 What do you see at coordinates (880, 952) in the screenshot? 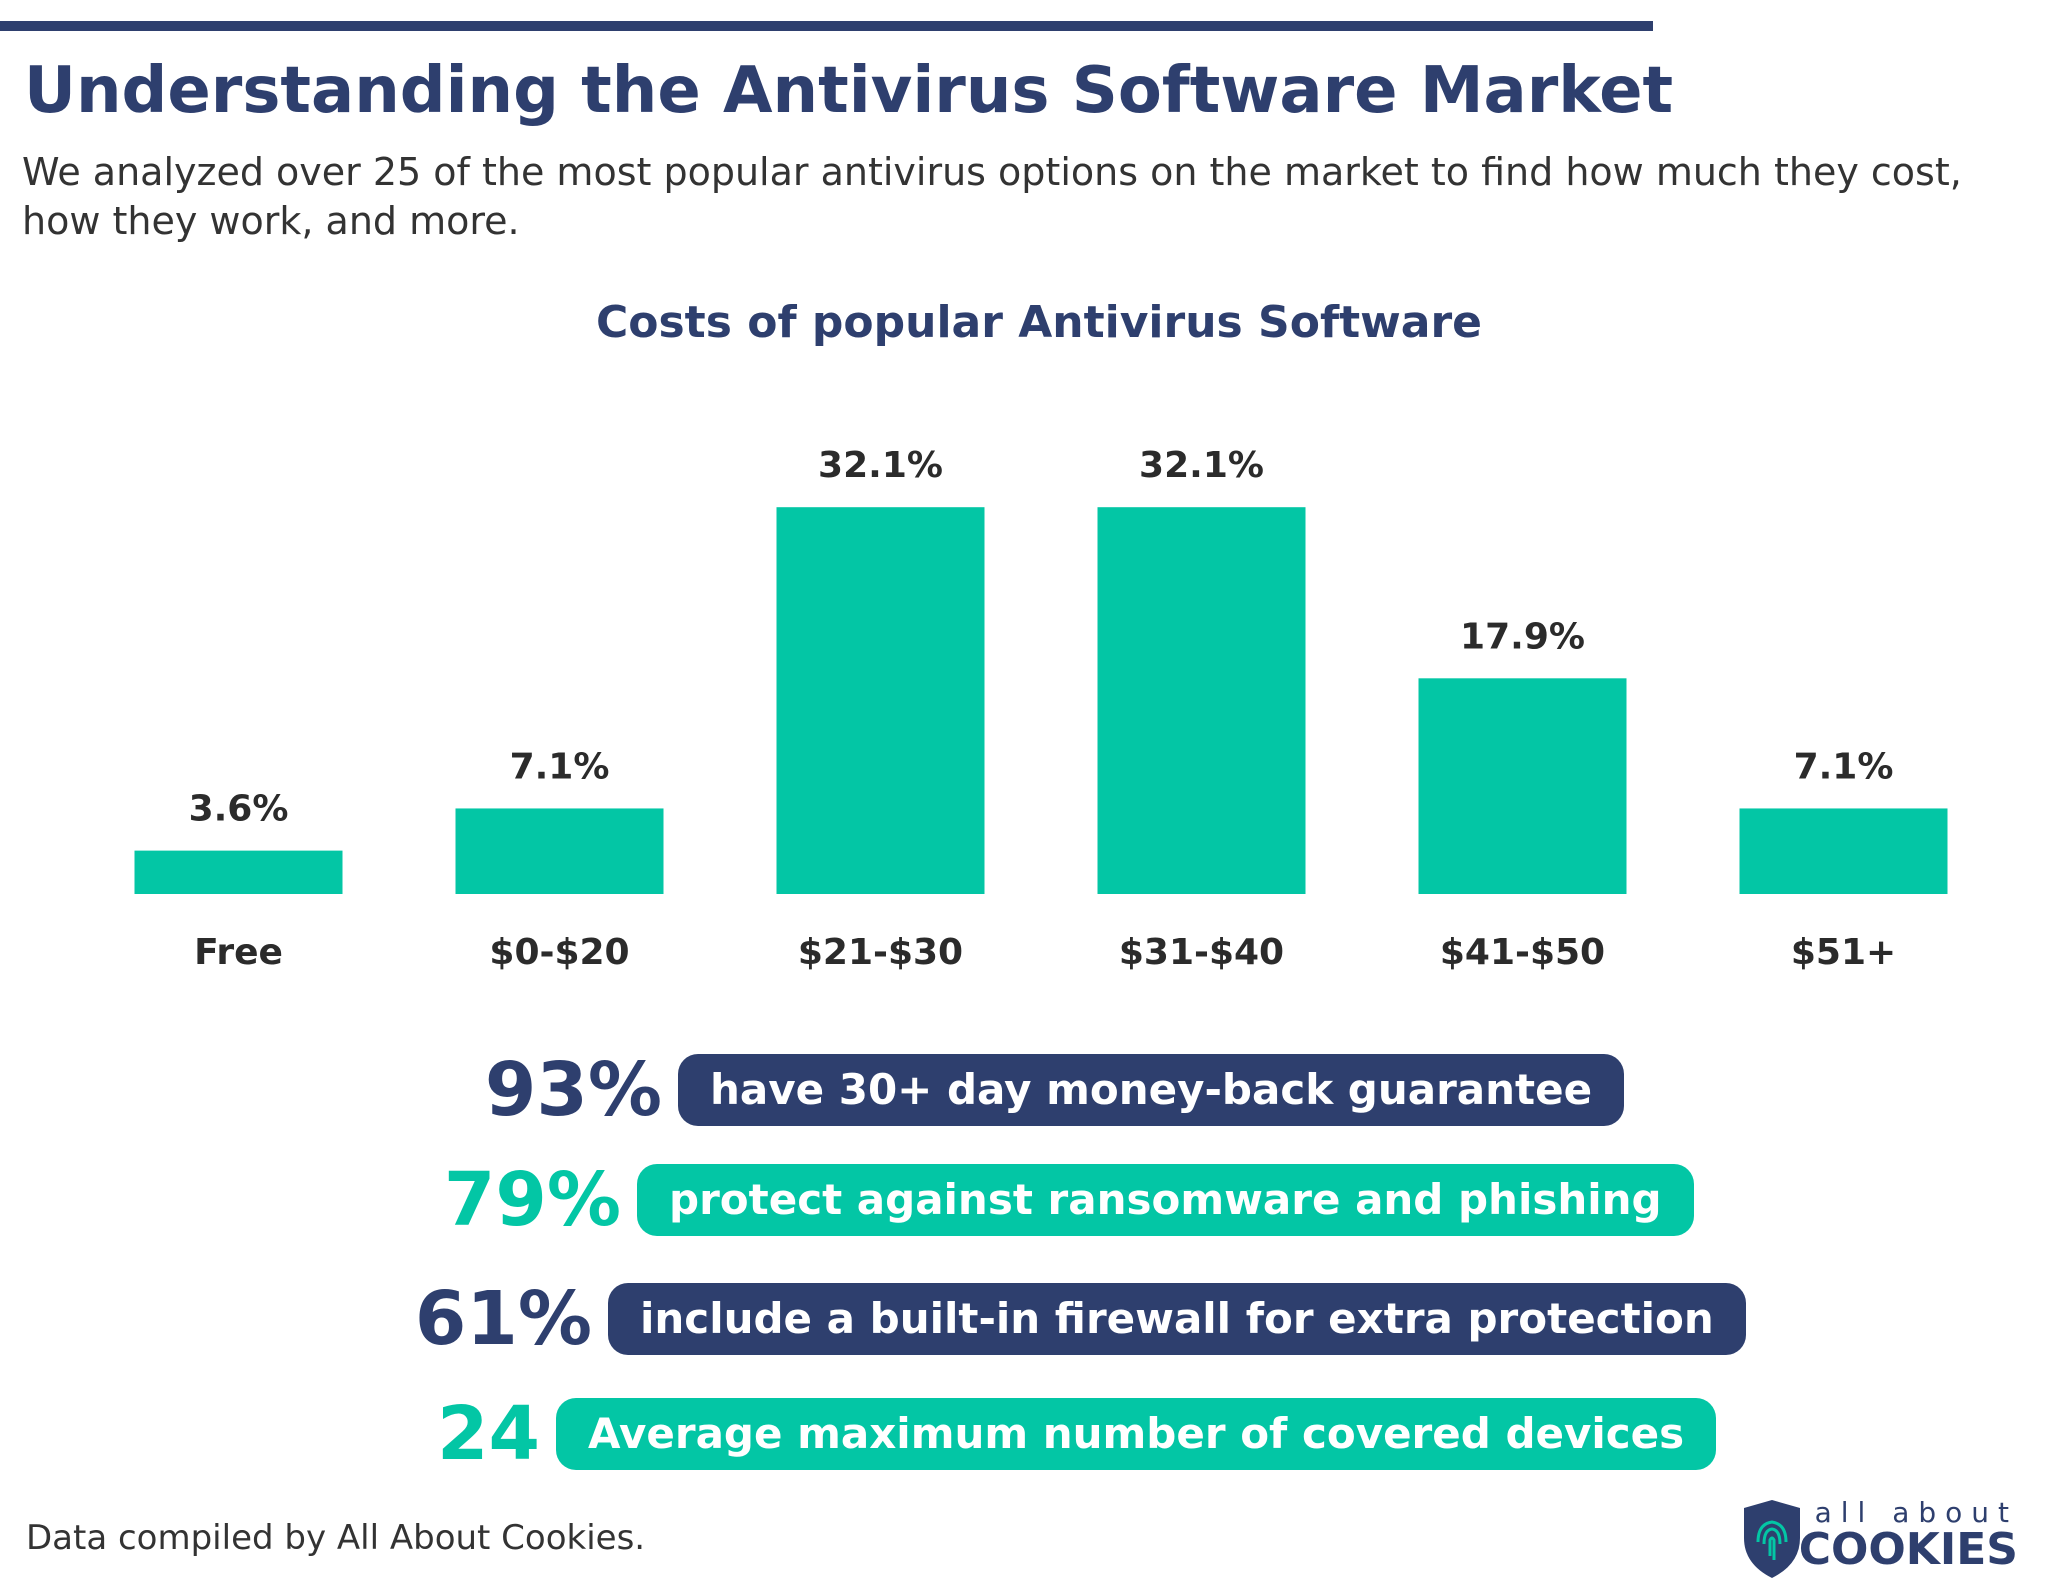
I see `x-tick-label: $21-$30` at bounding box center [880, 952].